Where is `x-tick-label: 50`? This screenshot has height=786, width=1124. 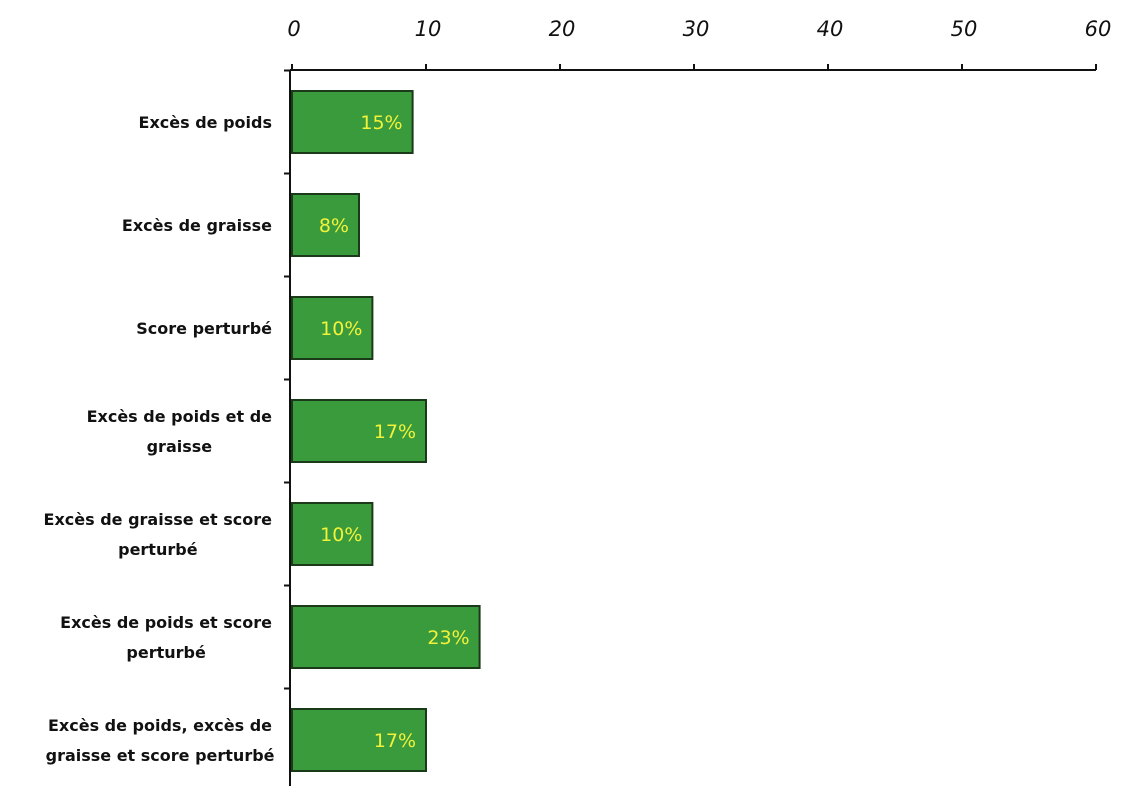
x-tick-label: 50 is located at coordinates (964, 29).